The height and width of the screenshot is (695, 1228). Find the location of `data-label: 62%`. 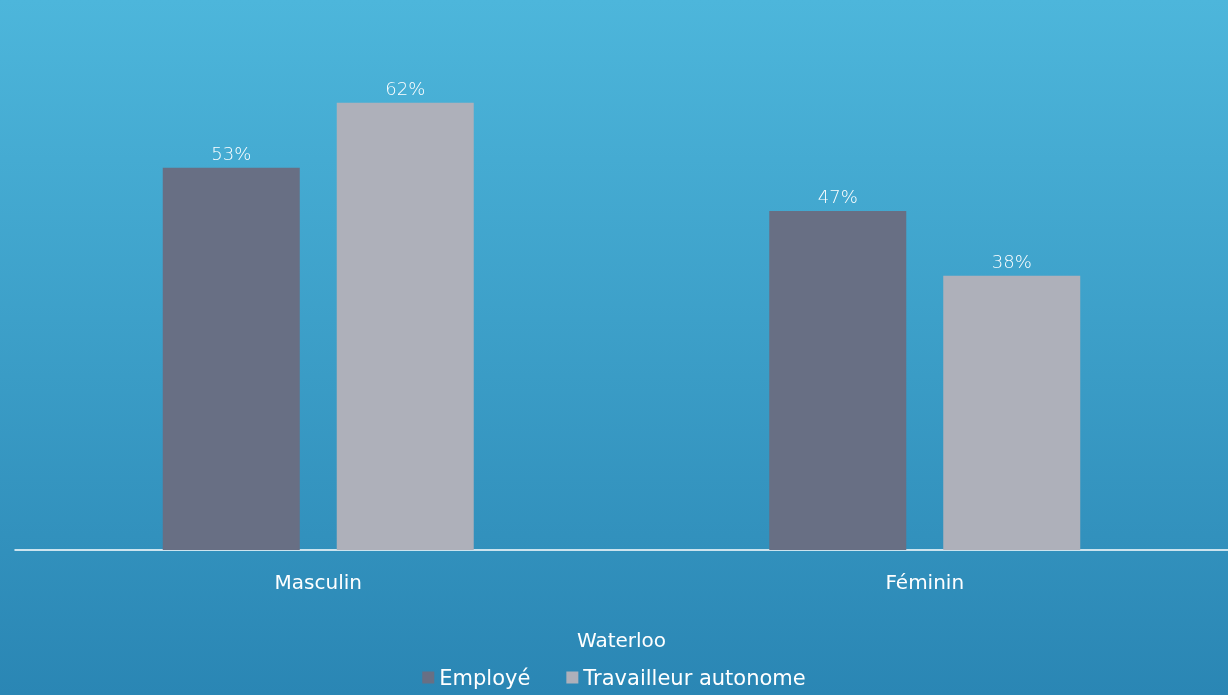

data-label: 62% is located at coordinates (405, 89).